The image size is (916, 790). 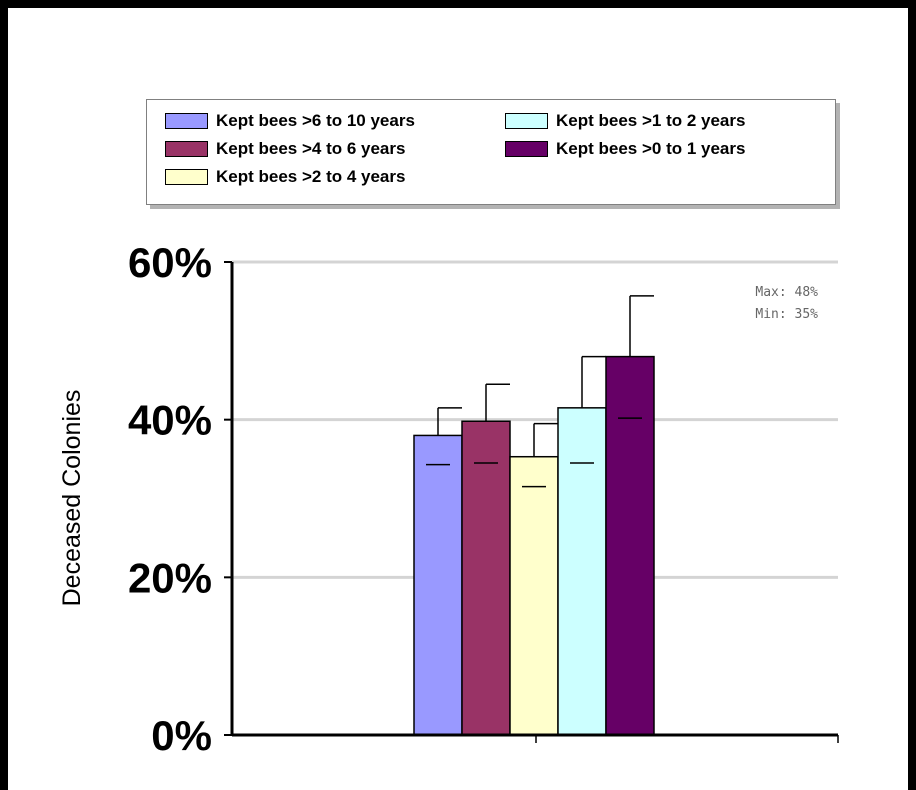 I want to click on y-tick-labels: 0% 20% 40% 60%, so click(x=170, y=499).